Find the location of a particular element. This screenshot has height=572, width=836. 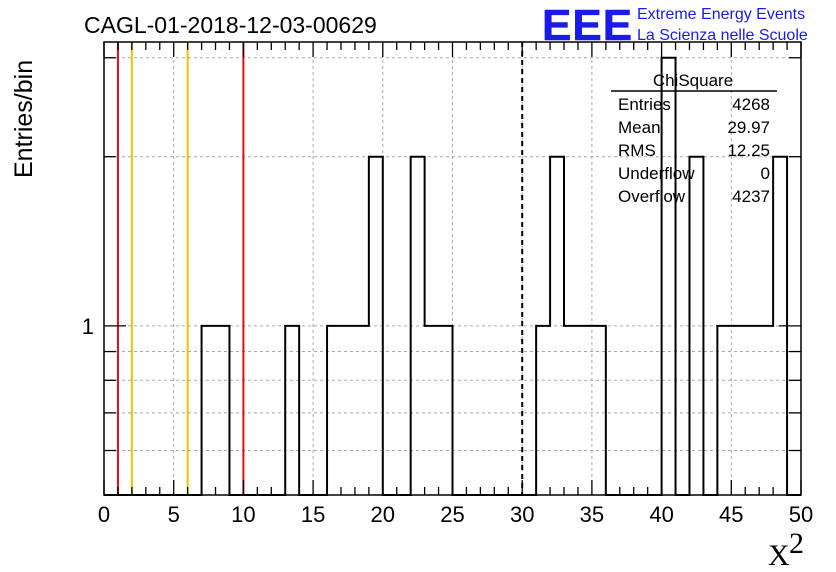

x-tick-label: 0 is located at coordinates (104, 514).